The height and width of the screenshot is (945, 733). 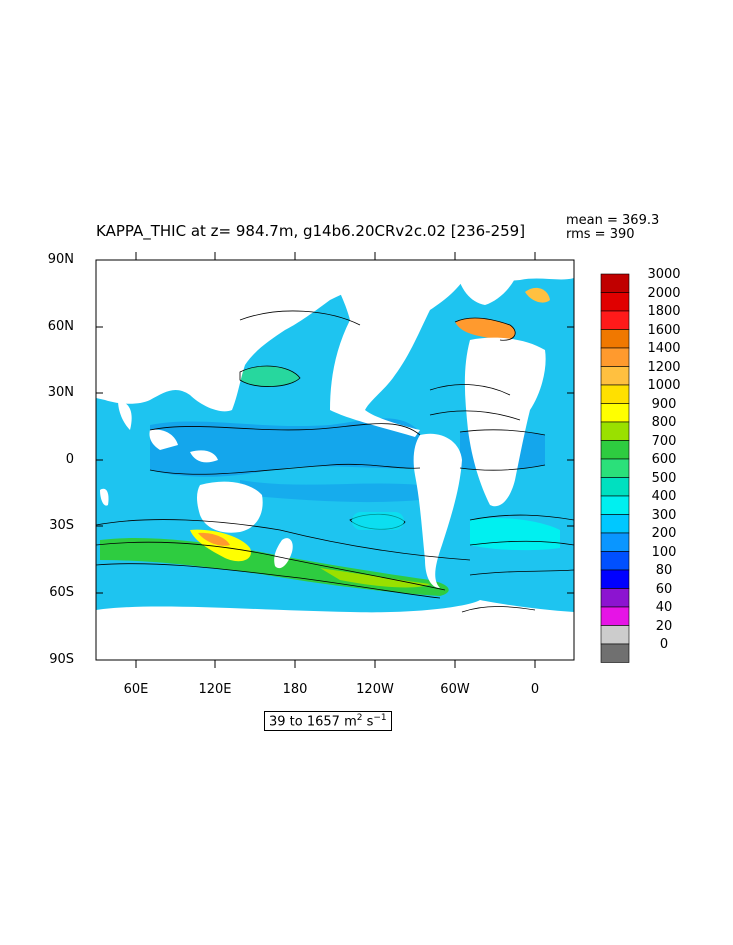 What do you see at coordinates (664, 515) in the screenshot?
I see `colorbar-label: 300` at bounding box center [664, 515].